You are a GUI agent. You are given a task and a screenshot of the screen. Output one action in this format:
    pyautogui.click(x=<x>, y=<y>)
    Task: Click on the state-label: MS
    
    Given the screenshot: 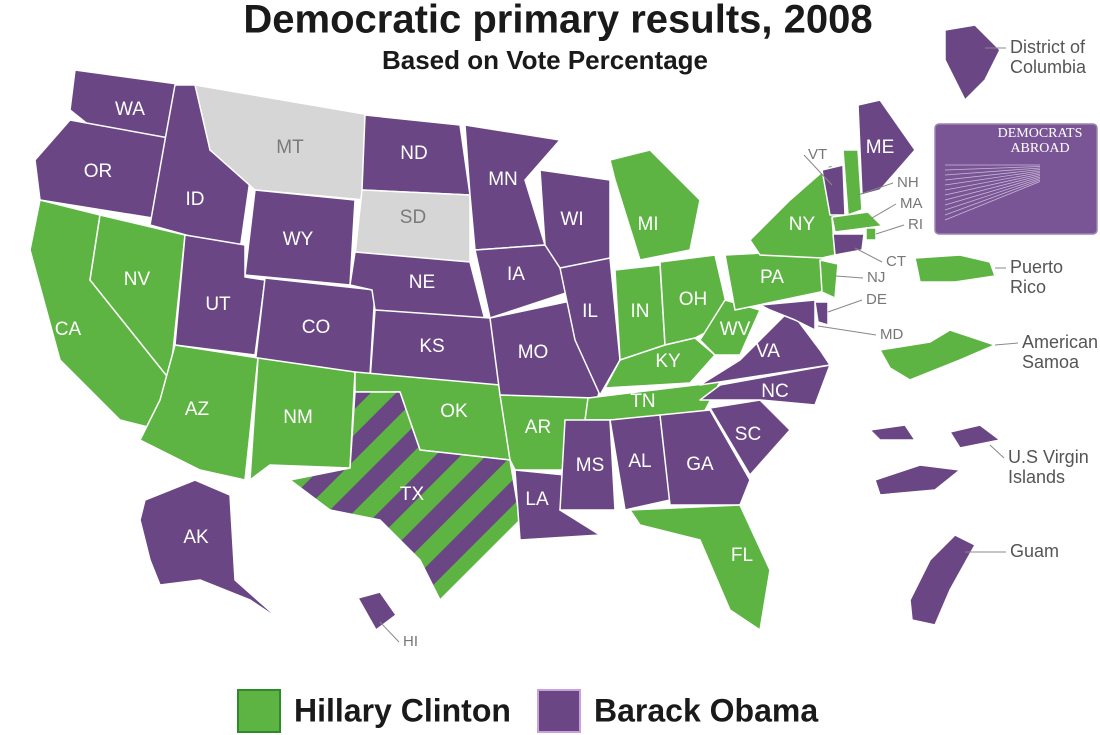 What is the action you would take?
    pyautogui.click(x=590, y=465)
    